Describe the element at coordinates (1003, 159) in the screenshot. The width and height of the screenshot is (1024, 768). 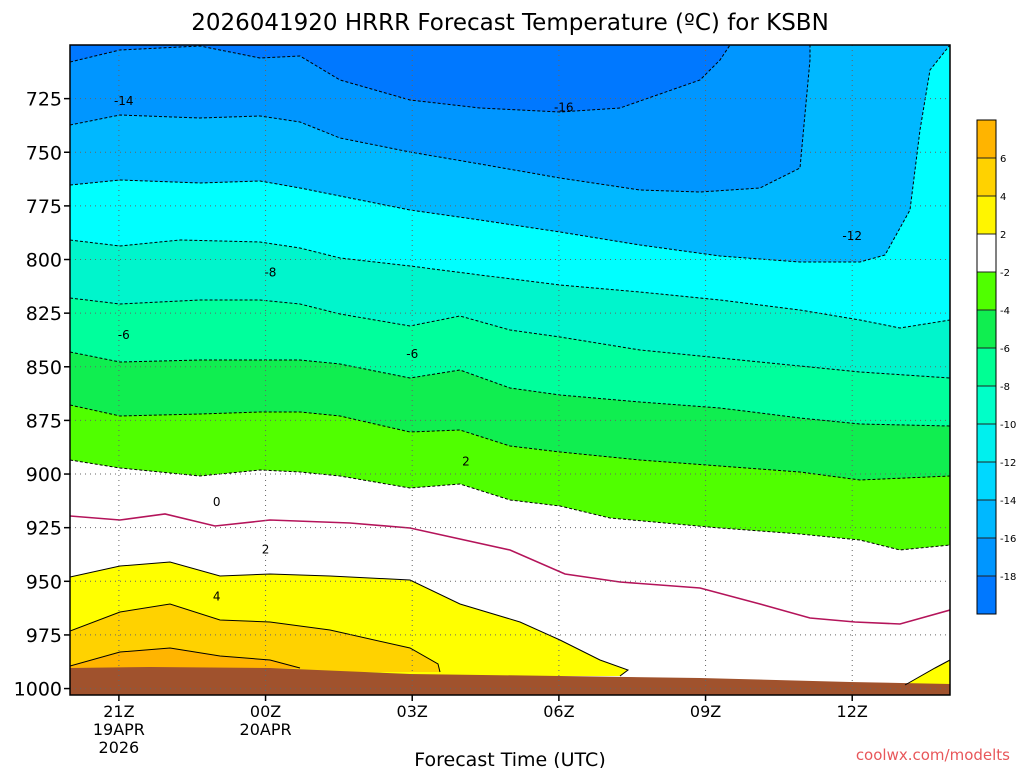
I see `colorbar-label: 6` at that location.